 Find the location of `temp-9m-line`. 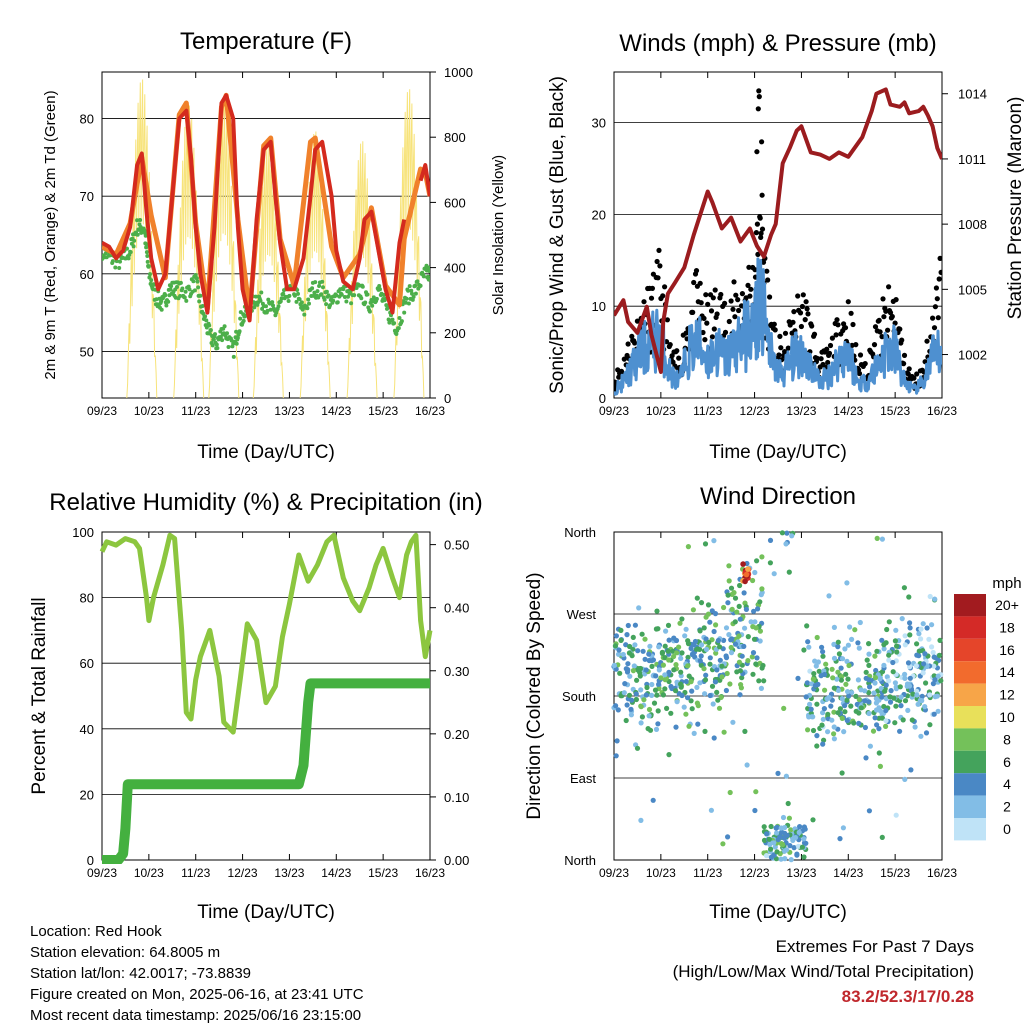

temp-9m-line is located at coordinates (266, 204).